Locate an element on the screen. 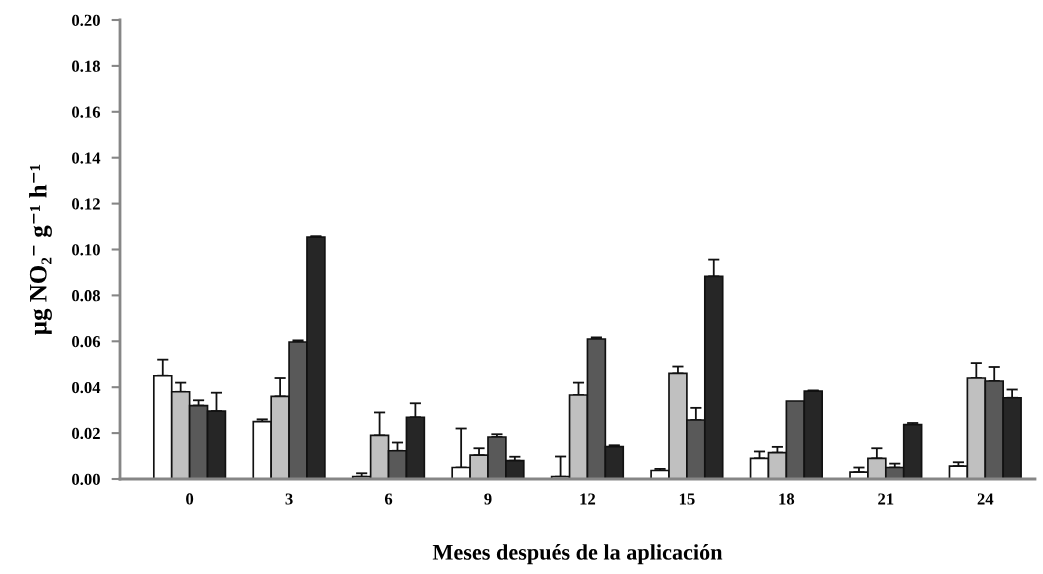 The width and height of the screenshot is (1043, 574). x-tick-label: 3 is located at coordinates (289, 499).